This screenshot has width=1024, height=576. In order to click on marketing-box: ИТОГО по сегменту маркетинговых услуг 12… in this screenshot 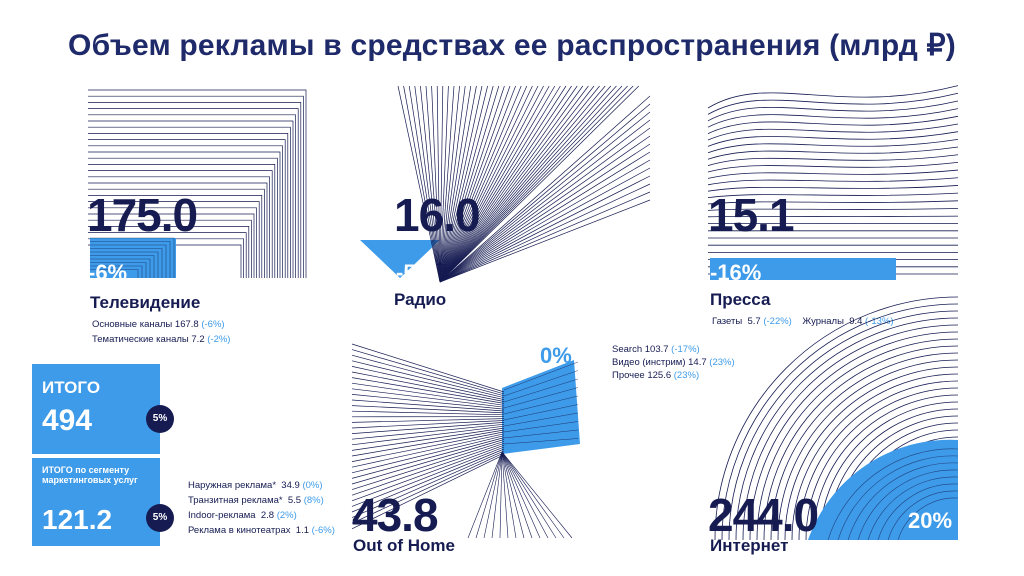, I will do `click(96, 502)`.